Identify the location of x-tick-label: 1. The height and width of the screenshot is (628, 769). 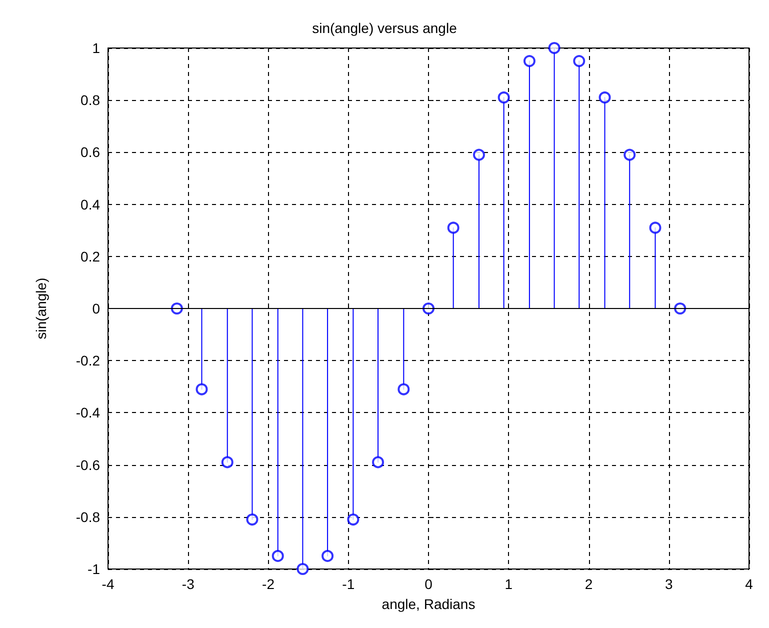
(508, 584).